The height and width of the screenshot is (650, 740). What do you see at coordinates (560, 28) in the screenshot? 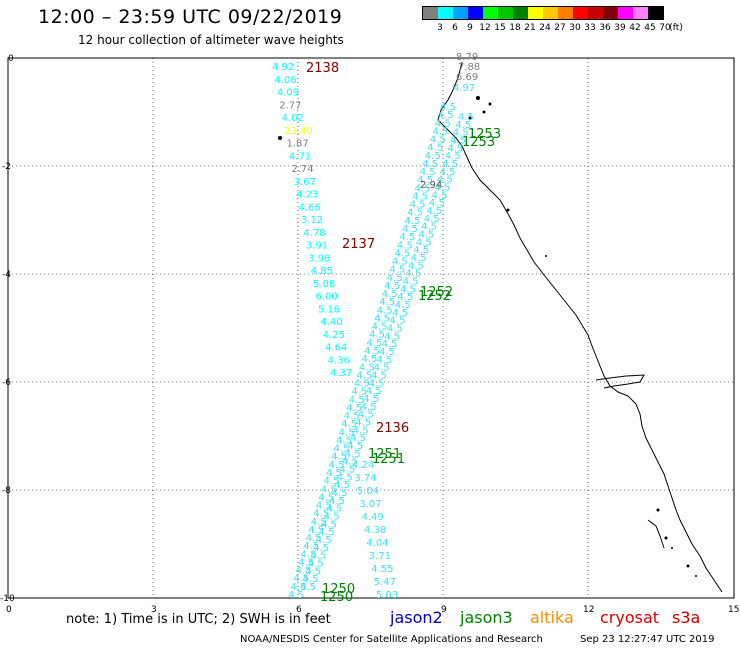
I see `legend-label: 27` at bounding box center [560, 28].